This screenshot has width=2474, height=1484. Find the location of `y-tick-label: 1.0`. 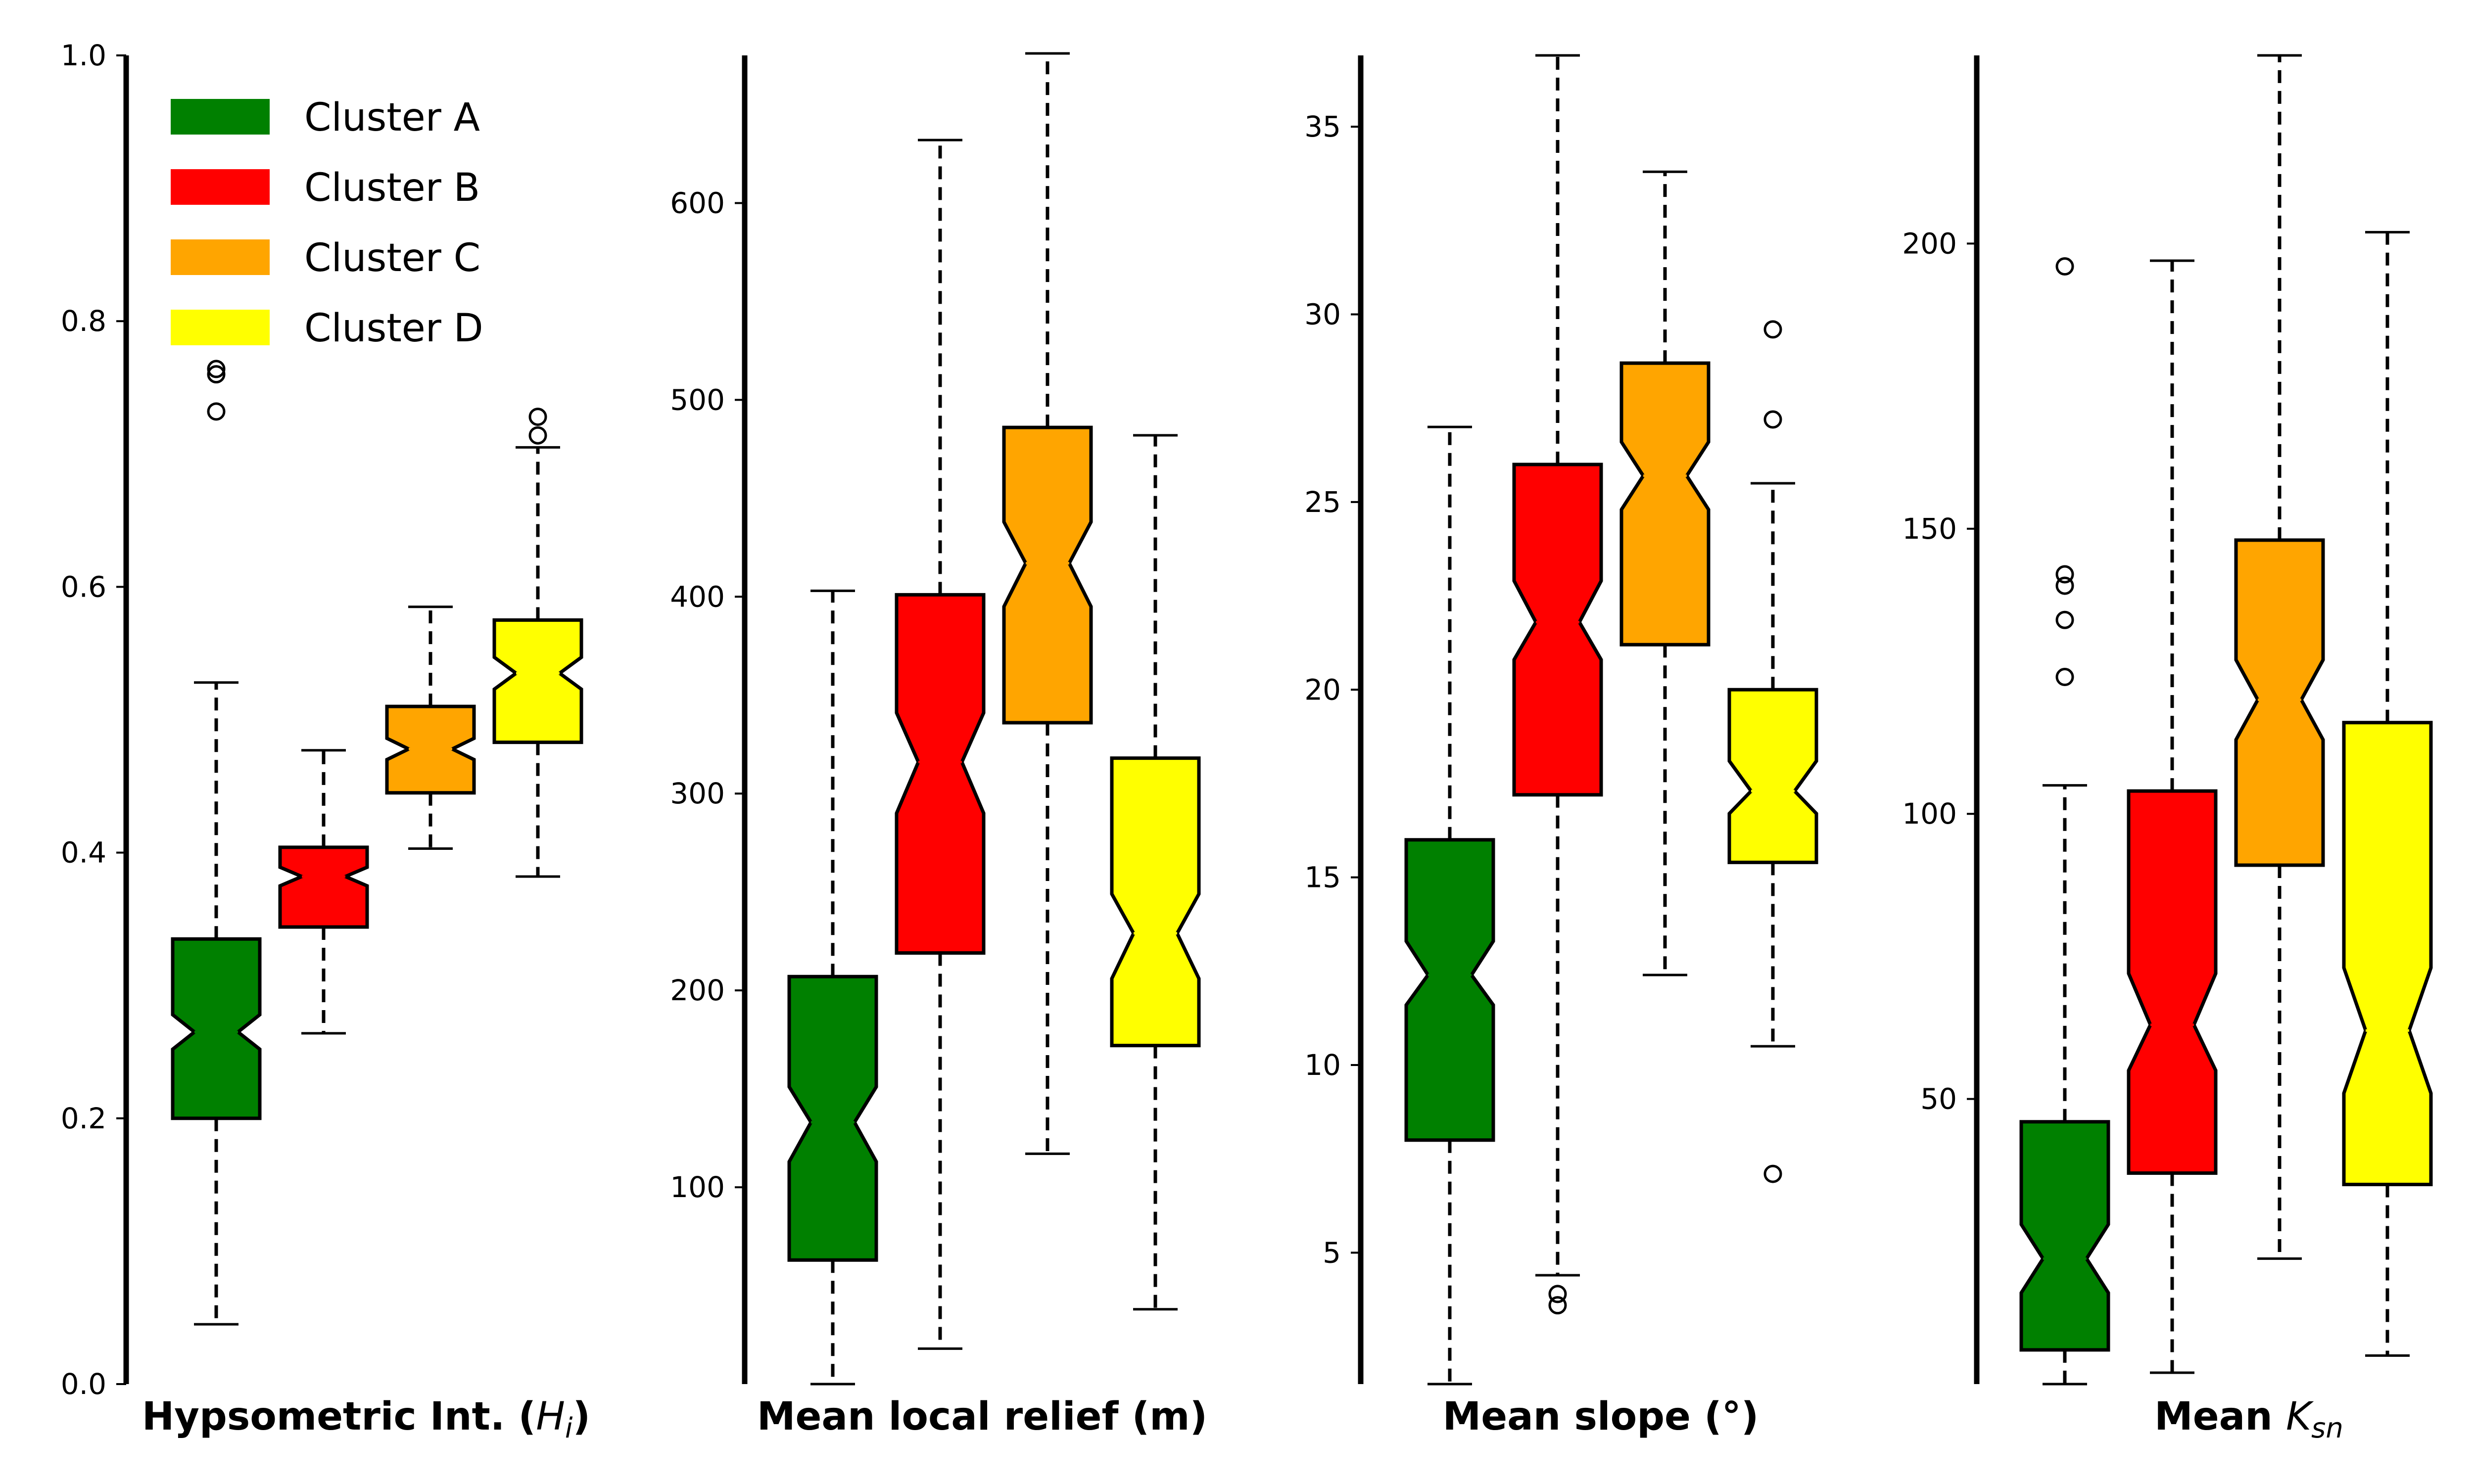

y-tick-label: 1.0 is located at coordinates (83, 55).